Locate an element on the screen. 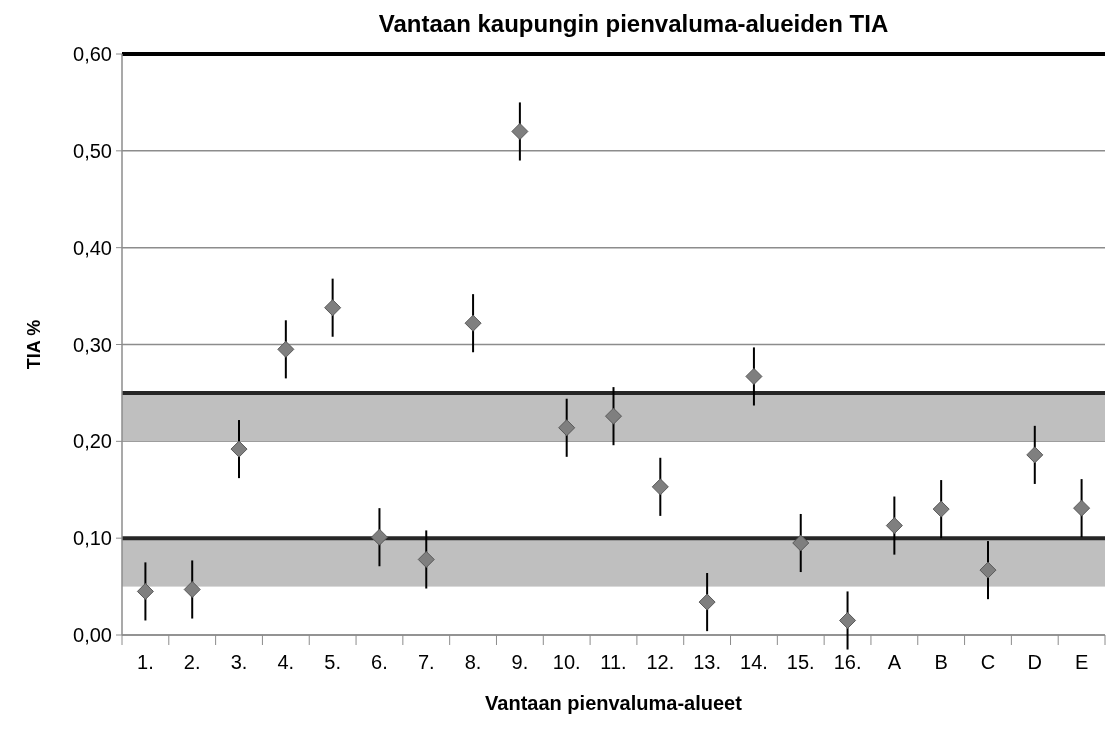 The height and width of the screenshot is (740, 1109). x-tick-label: 13. is located at coordinates (707, 662).